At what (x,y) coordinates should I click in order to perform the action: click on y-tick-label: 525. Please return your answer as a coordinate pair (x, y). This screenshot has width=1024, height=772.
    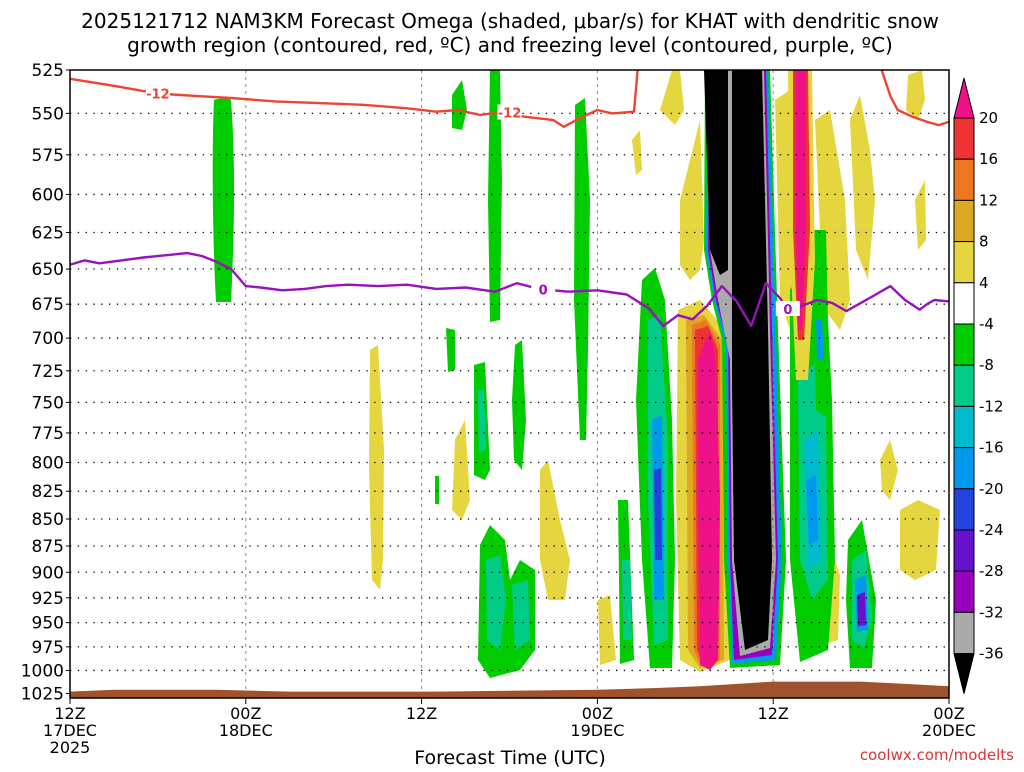
    Looking at the image, I should click on (48, 71).